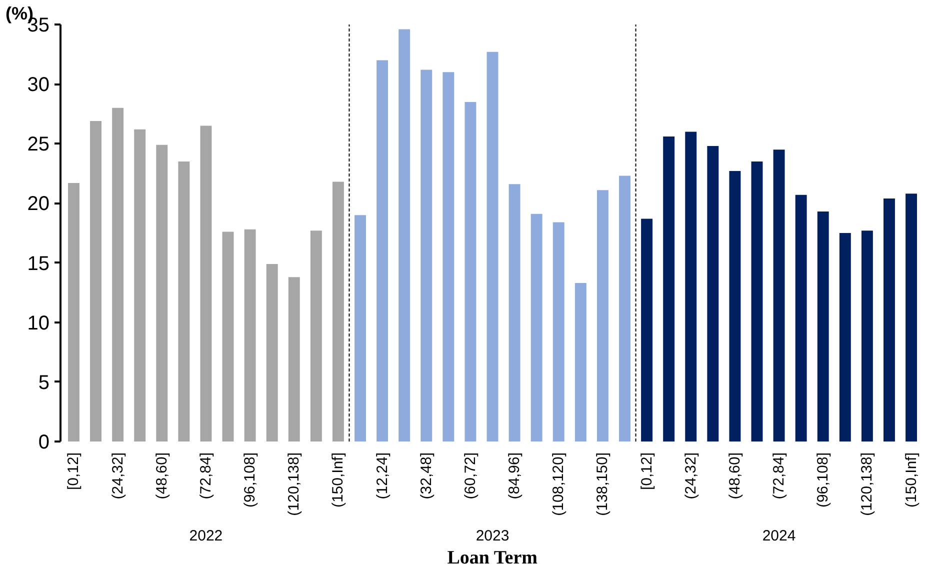  What do you see at coordinates (206, 536) in the screenshot?
I see `text: 2022` at bounding box center [206, 536].